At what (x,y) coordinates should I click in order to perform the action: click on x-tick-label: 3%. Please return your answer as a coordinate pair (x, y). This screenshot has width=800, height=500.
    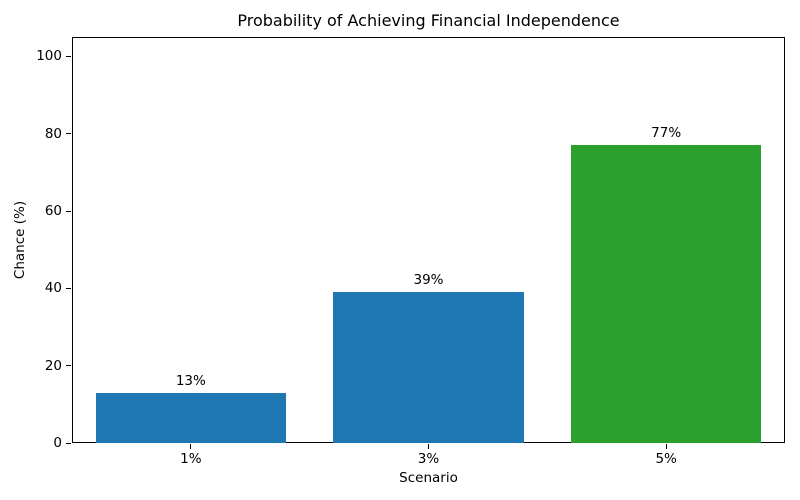
    Looking at the image, I should click on (428, 459).